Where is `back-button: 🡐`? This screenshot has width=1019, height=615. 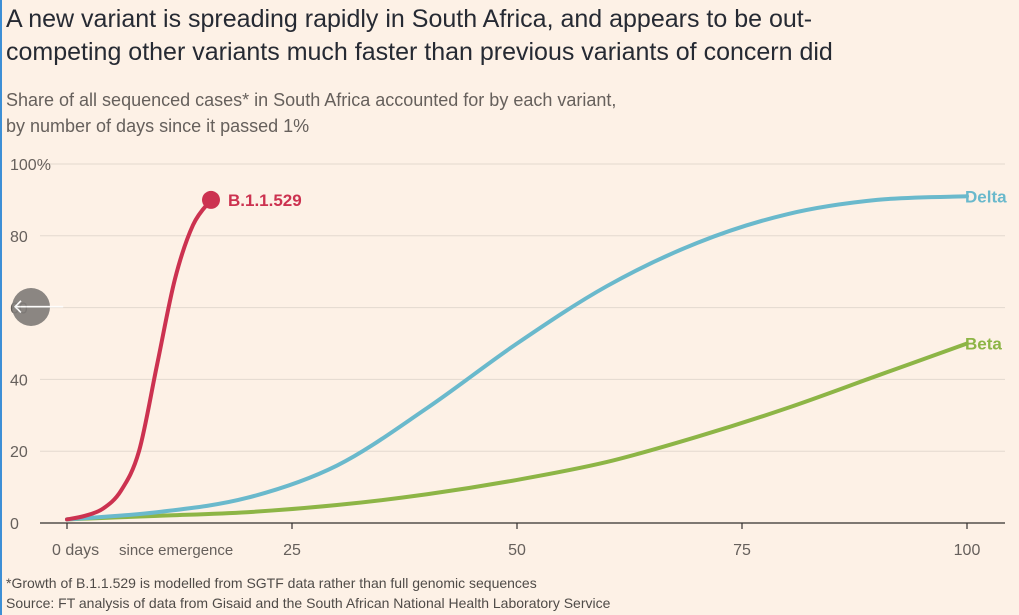
back-button: 🡐 is located at coordinates (39, 307).